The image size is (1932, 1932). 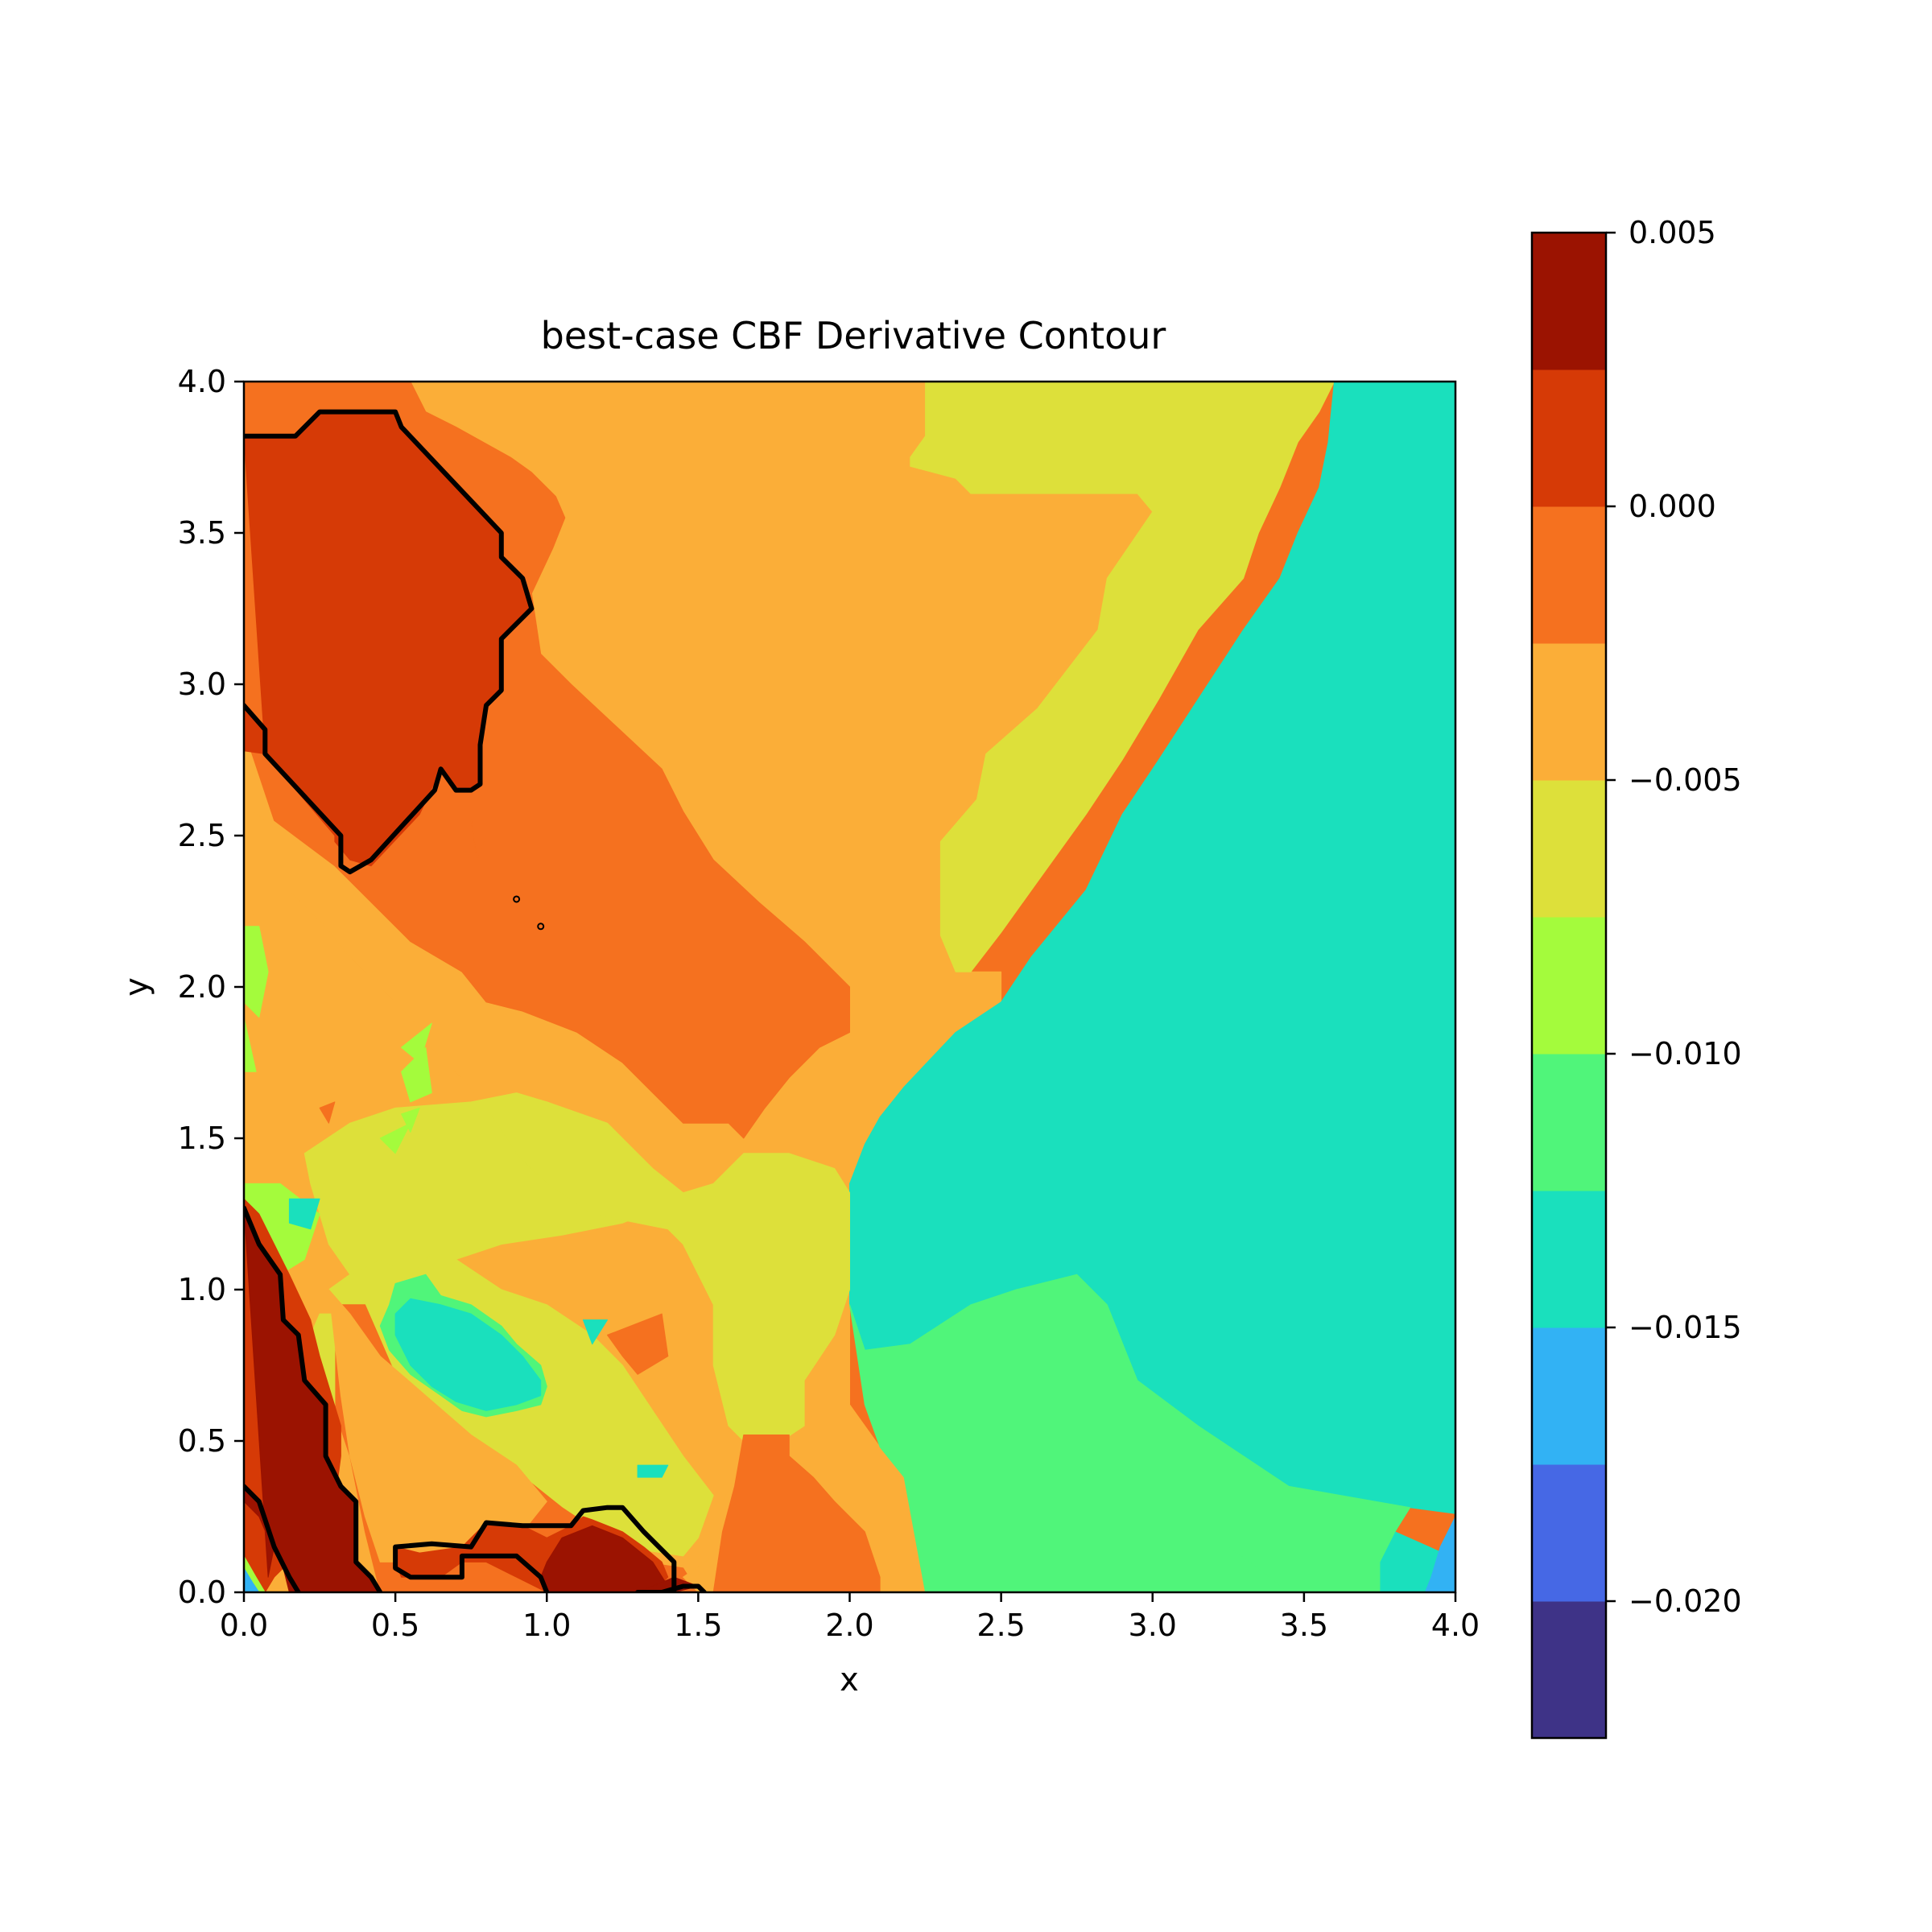 What do you see at coordinates (202, 1138) in the screenshot?
I see `y-tick-label: 1.5` at bounding box center [202, 1138].